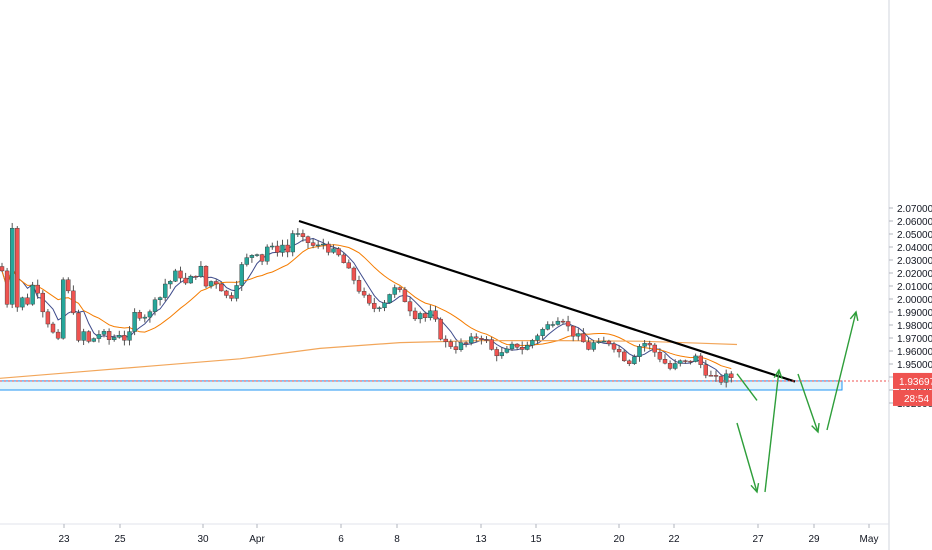  Describe the element at coordinates (369, 359) in the screenshot. I see `moving-average-long` at that location.